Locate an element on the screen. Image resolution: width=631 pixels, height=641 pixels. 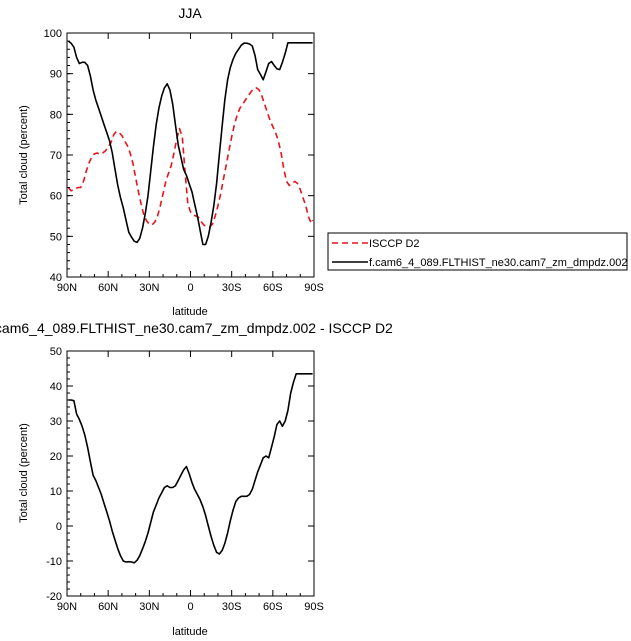
bottom-x-tick-label: 30N is located at coordinates (149, 607).